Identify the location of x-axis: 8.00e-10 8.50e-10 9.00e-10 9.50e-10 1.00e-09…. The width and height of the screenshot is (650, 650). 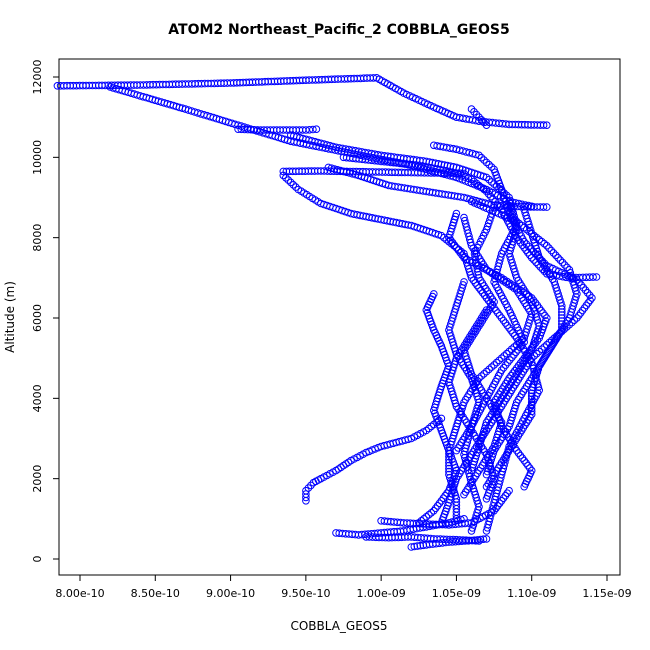
(343, 587).